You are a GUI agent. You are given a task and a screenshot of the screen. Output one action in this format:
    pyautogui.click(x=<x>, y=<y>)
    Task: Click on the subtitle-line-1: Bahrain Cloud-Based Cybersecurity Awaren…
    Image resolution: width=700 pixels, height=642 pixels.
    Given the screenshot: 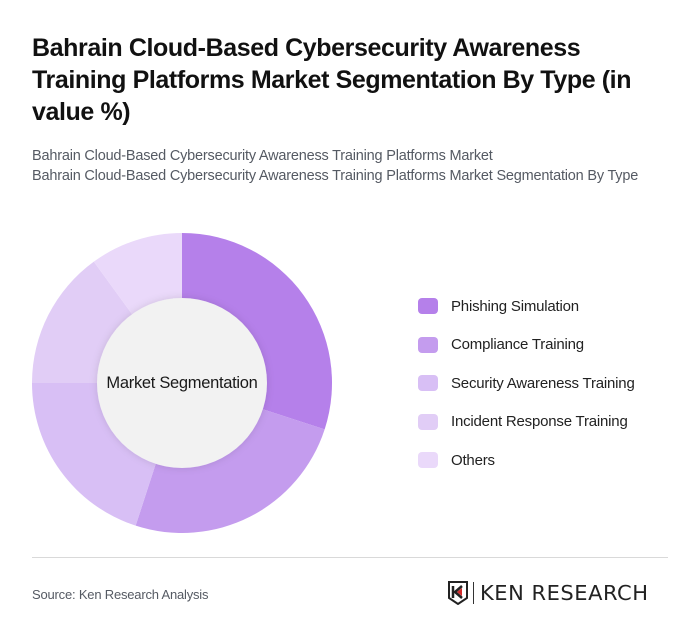 What is the action you would take?
    pyautogui.click(x=262, y=156)
    